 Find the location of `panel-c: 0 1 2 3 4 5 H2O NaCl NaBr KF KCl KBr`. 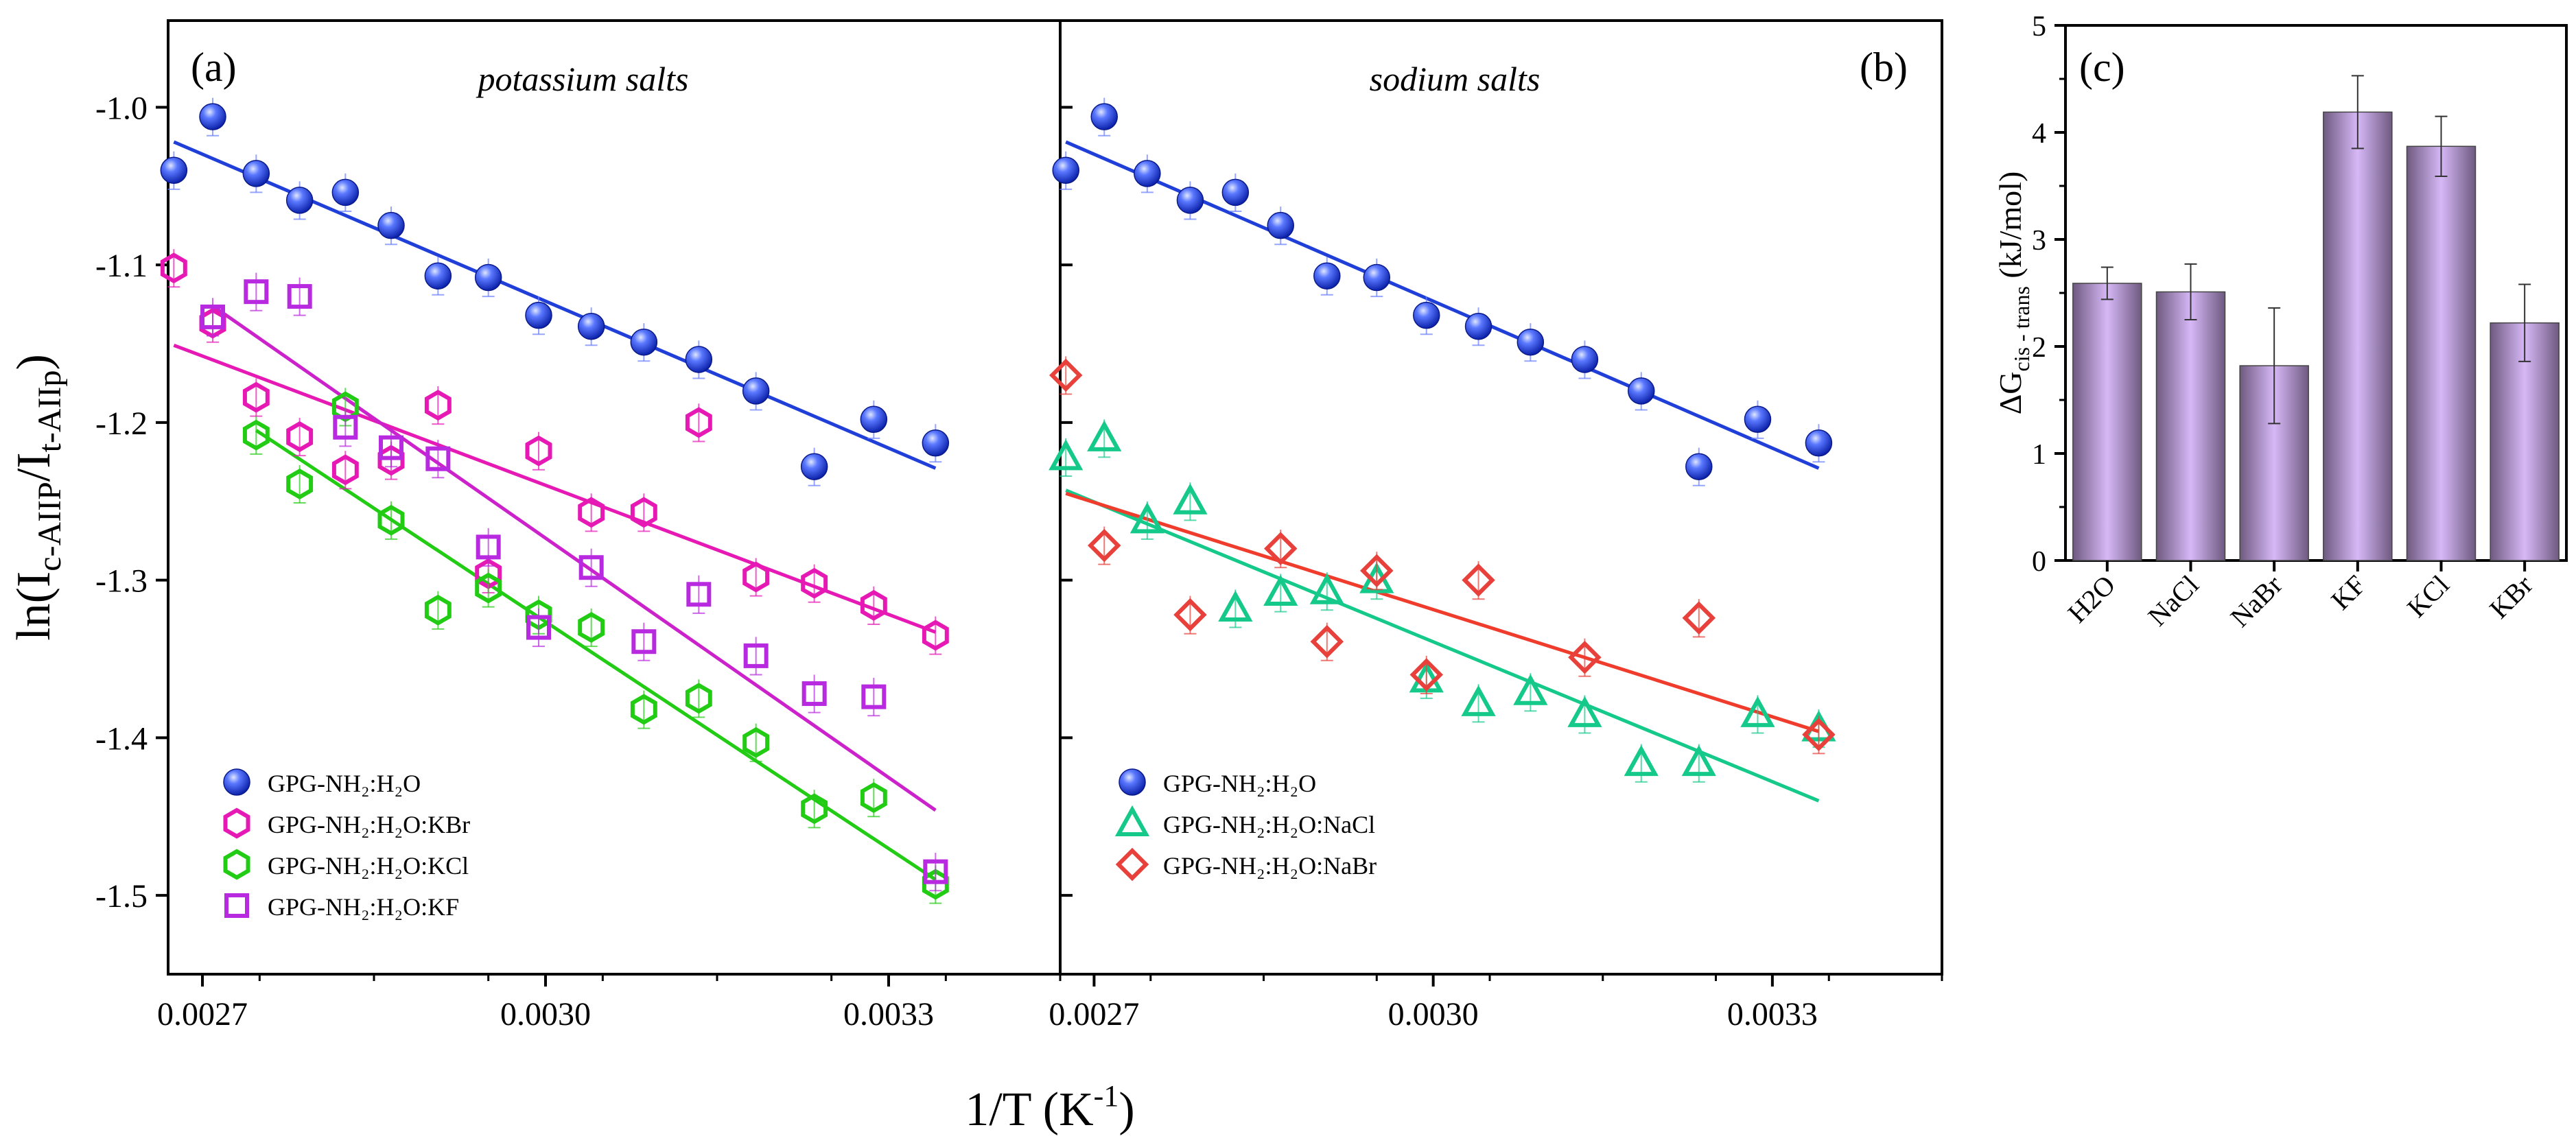

panel-c: 0 1 2 3 4 5 H2O NaCl NaBr KF KCl KBr is located at coordinates (2296, 322).